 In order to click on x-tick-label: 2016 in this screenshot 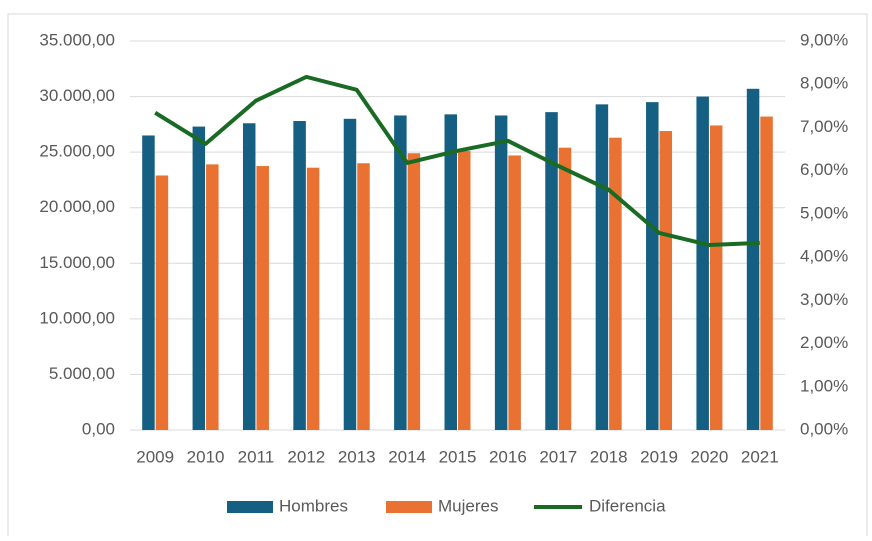, I will do `click(508, 456)`.